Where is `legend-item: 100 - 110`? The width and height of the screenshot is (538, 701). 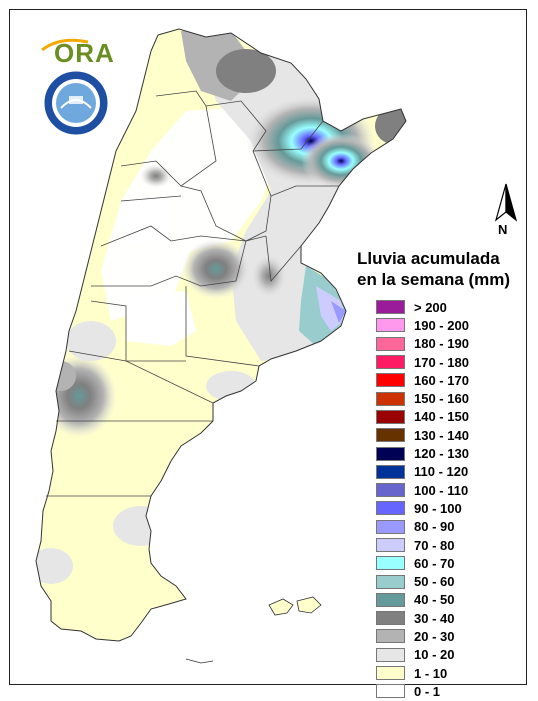
legend-item: 100 - 110 is located at coordinates (422, 490).